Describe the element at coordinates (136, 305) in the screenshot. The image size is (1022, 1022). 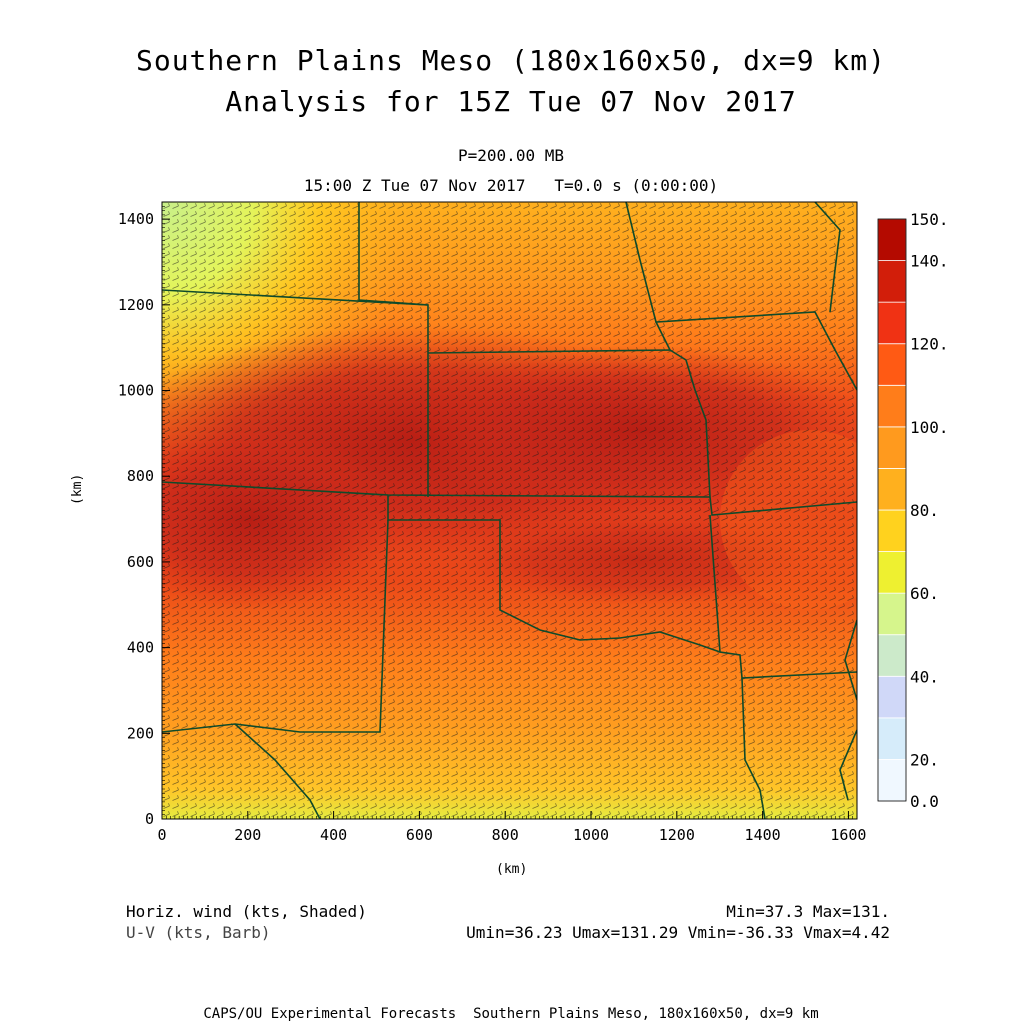
I see `y-tick-label: 1200` at that location.